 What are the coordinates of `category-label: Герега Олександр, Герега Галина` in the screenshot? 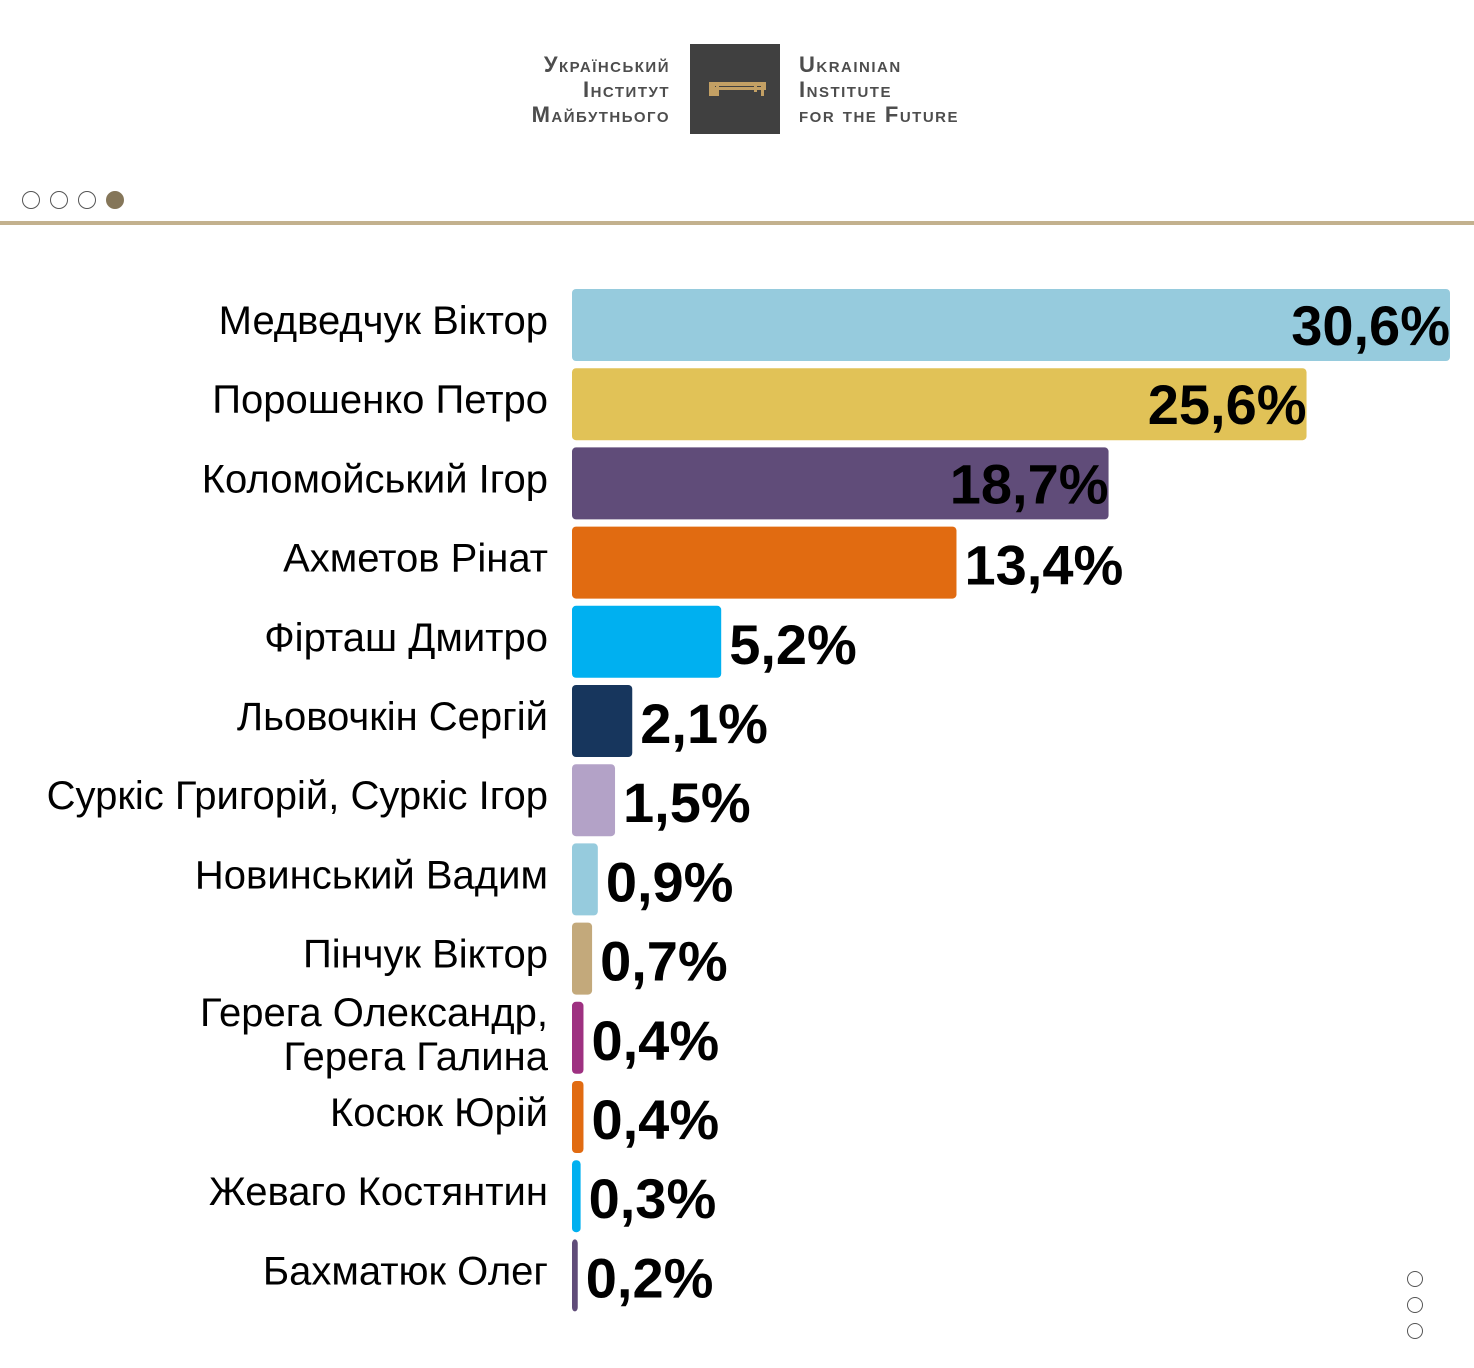 It's located at (374, 1035).